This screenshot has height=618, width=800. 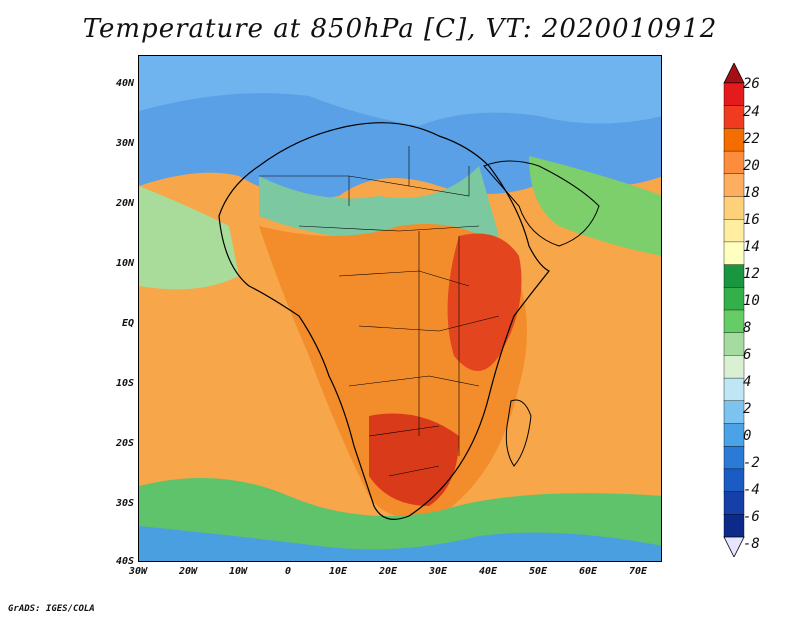 What do you see at coordinates (751, 274) in the screenshot?
I see `colorbar-label-12: 12` at bounding box center [751, 274].